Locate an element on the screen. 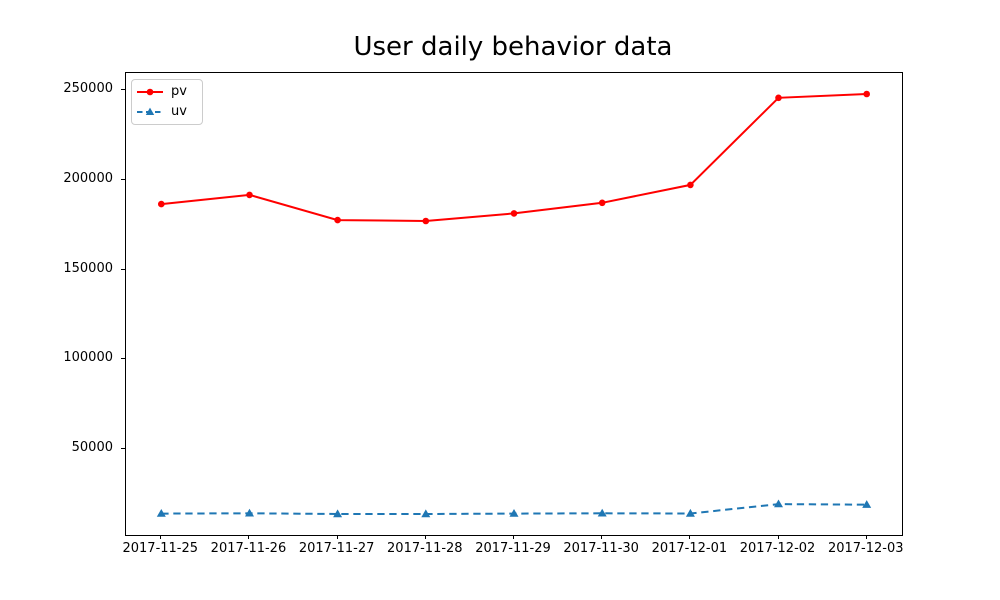 This screenshot has width=1000, height=600. x-tick-label: 2017-11-26 is located at coordinates (248, 548).